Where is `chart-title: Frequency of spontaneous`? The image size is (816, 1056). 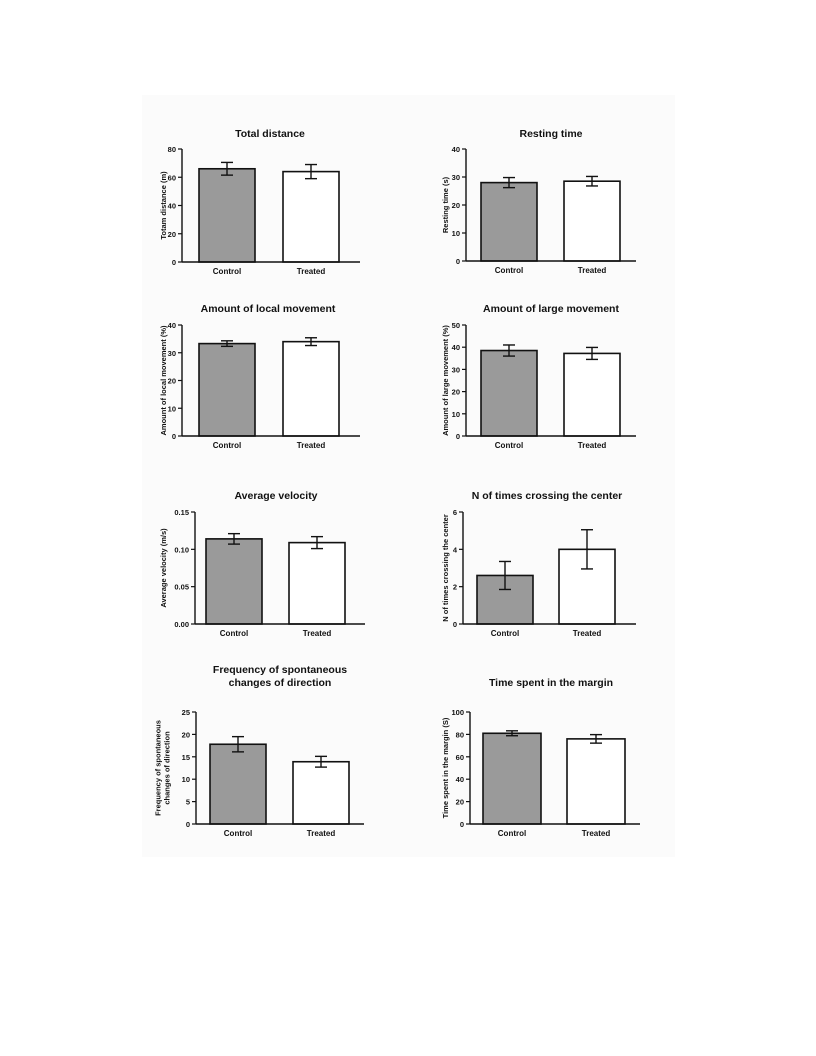 chart-title: Frequency of spontaneous is located at coordinates (280, 670).